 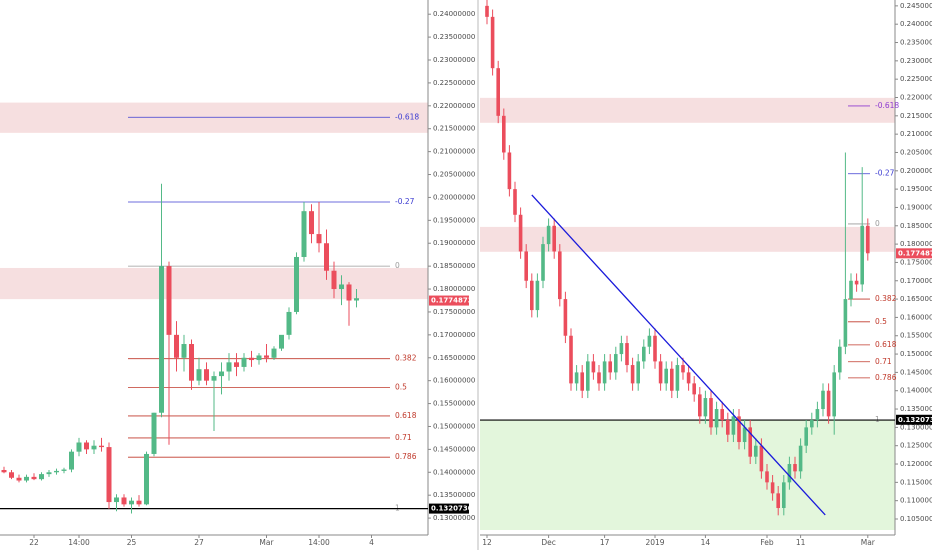 What do you see at coordinates (449, 300) in the screenshot?
I see `price-label-box` at bounding box center [449, 300].